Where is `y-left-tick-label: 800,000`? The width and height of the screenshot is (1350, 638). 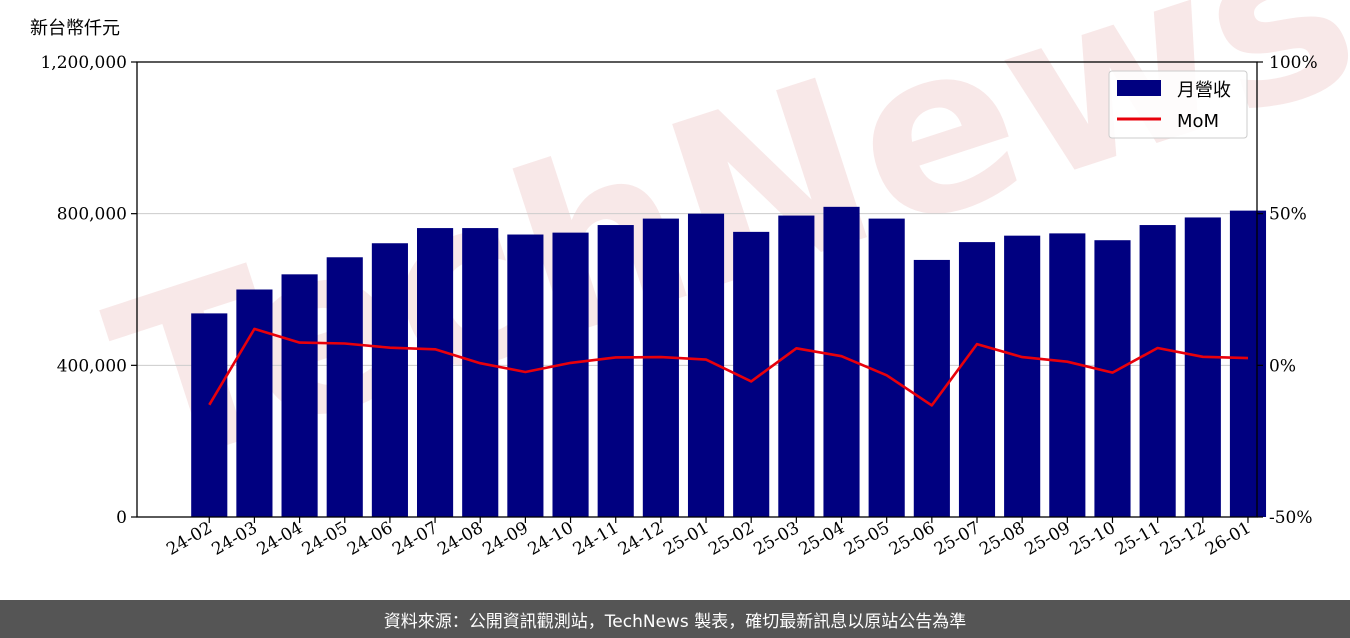 y-left-tick-label: 800,000 is located at coordinates (92, 215).